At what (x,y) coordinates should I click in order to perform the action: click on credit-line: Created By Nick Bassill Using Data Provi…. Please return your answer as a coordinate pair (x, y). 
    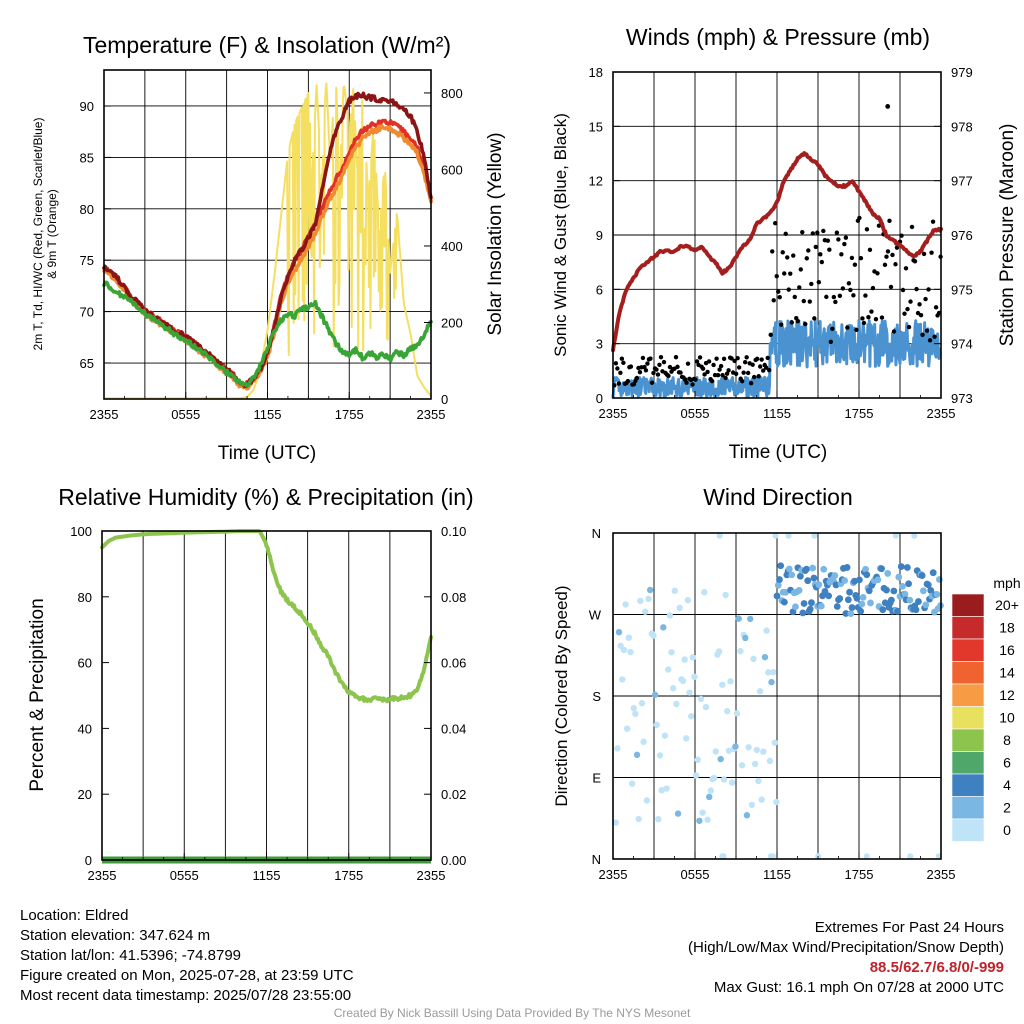
    Looking at the image, I should click on (512, 1013).